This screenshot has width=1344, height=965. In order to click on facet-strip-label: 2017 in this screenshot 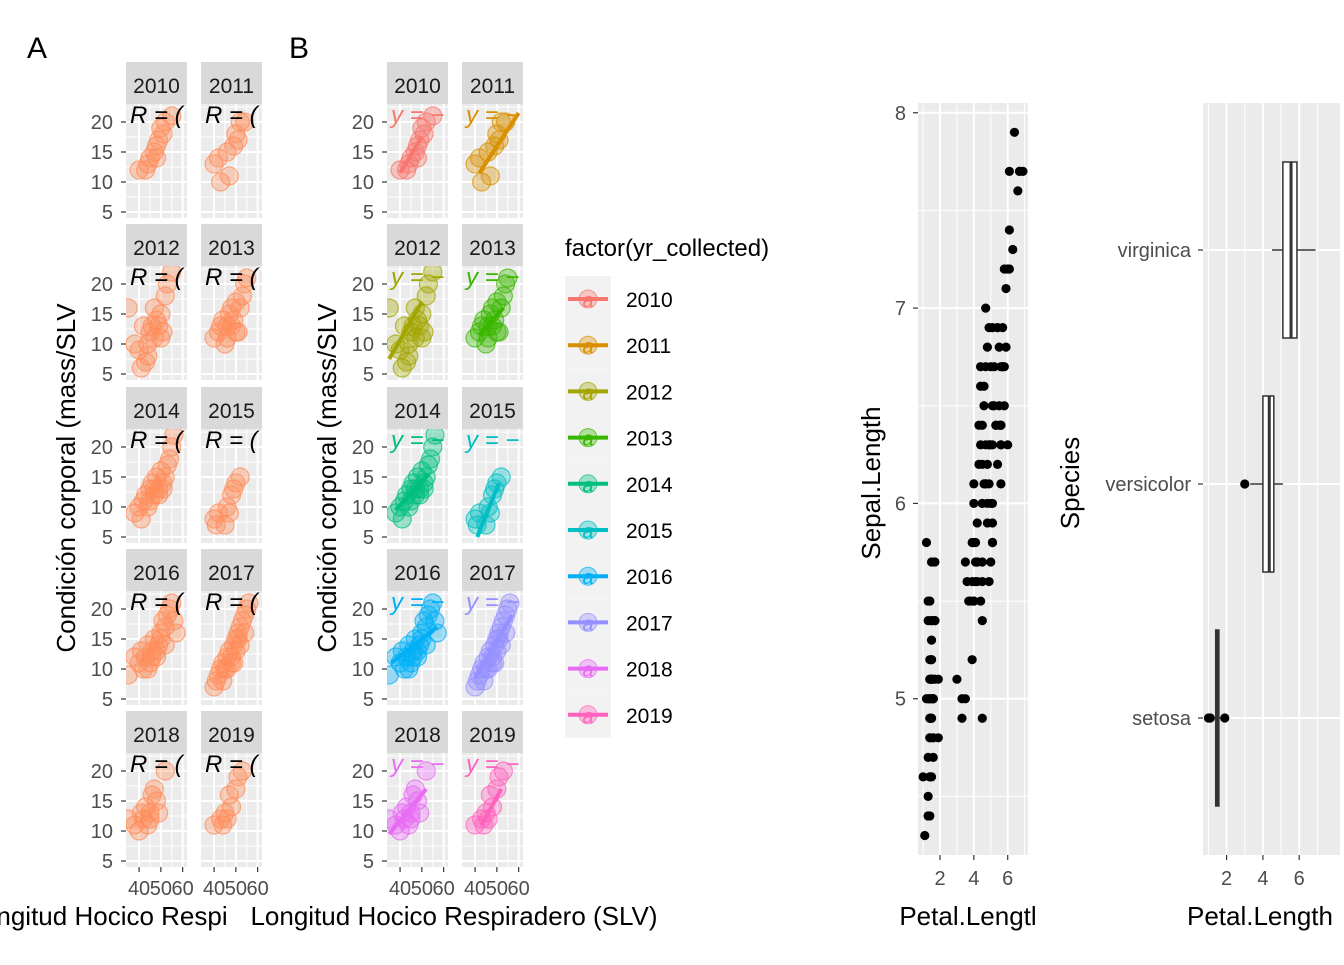, I will do `click(492, 573)`.